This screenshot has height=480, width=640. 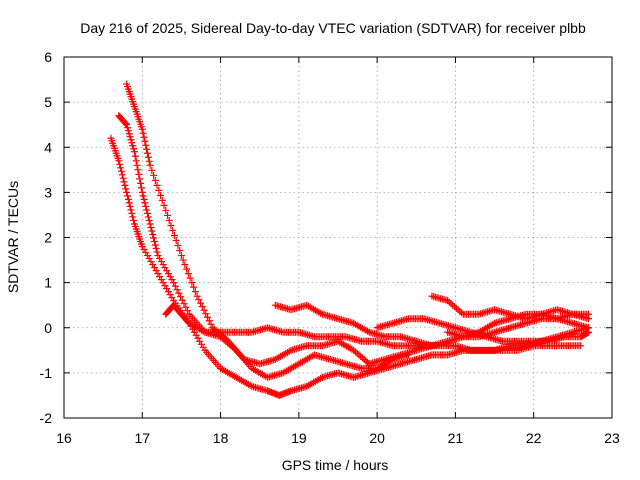 What do you see at coordinates (48, 147) in the screenshot?
I see `y-tick-label: 4` at bounding box center [48, 147].